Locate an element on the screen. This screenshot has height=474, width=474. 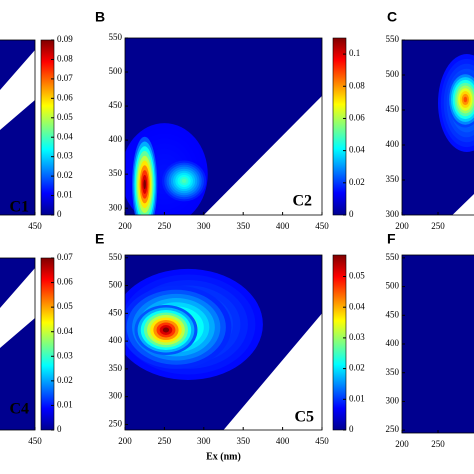
panel-label: F is located at coordinates (391, 239).